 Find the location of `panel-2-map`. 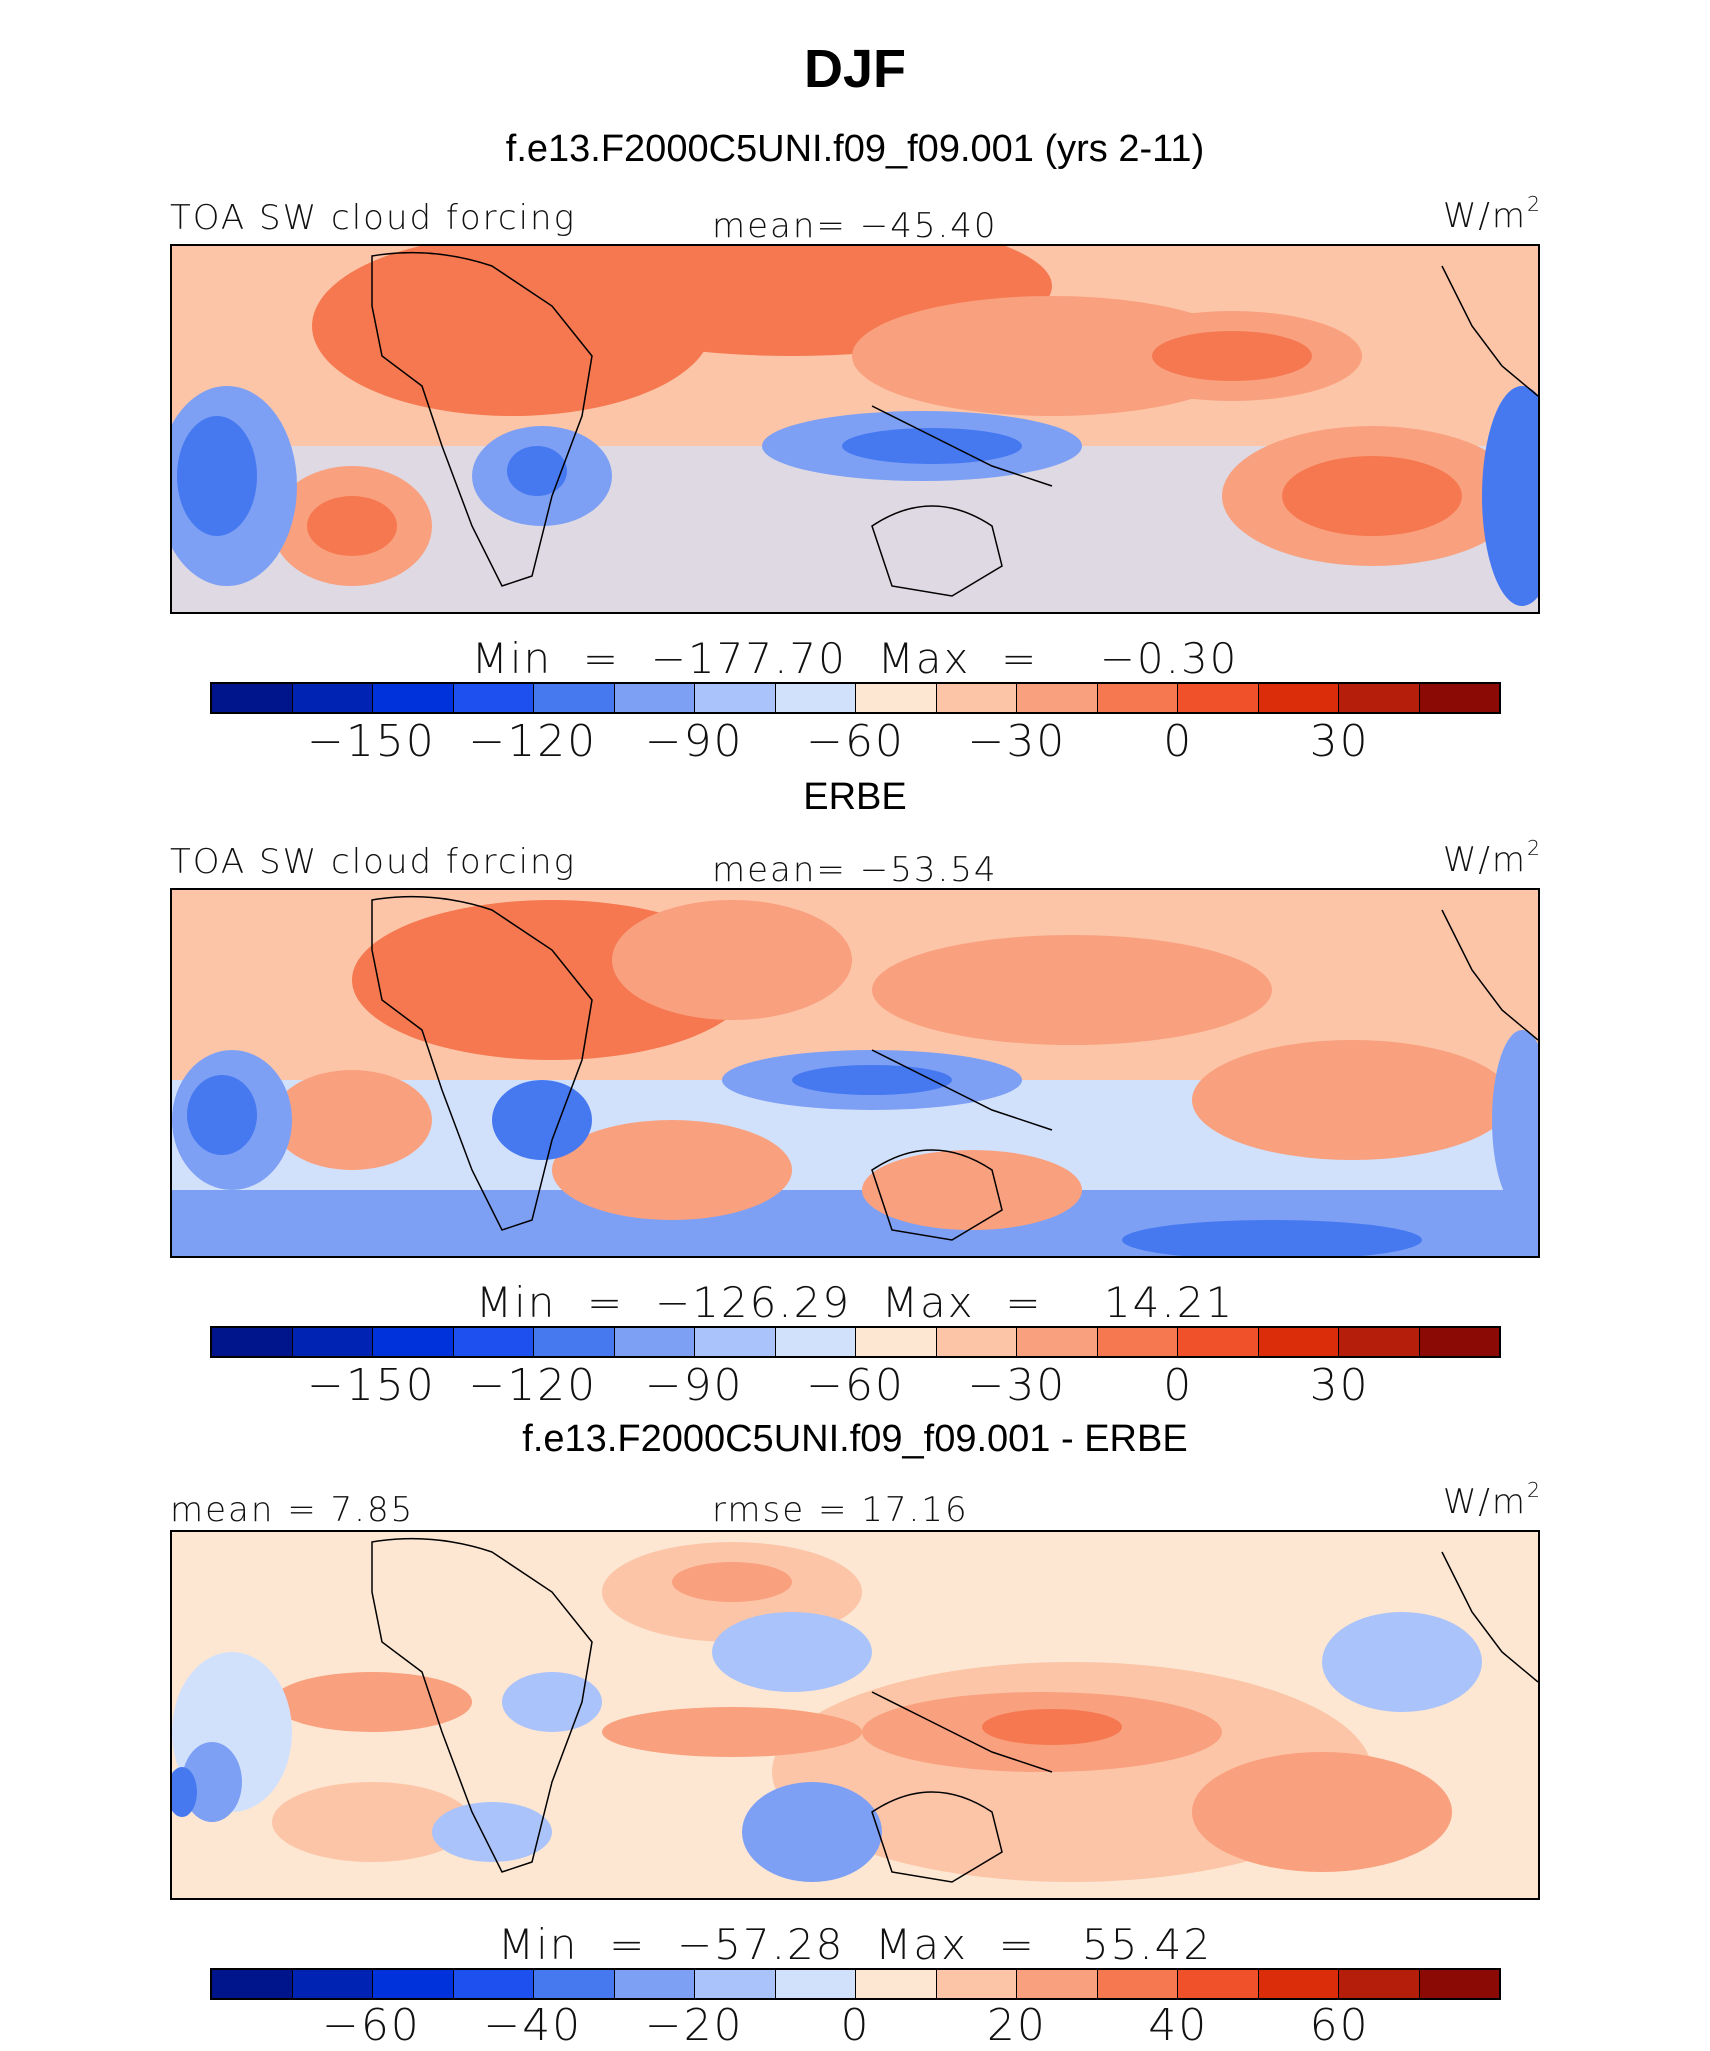

panel-2-map is located at coordinates (861, 1074).